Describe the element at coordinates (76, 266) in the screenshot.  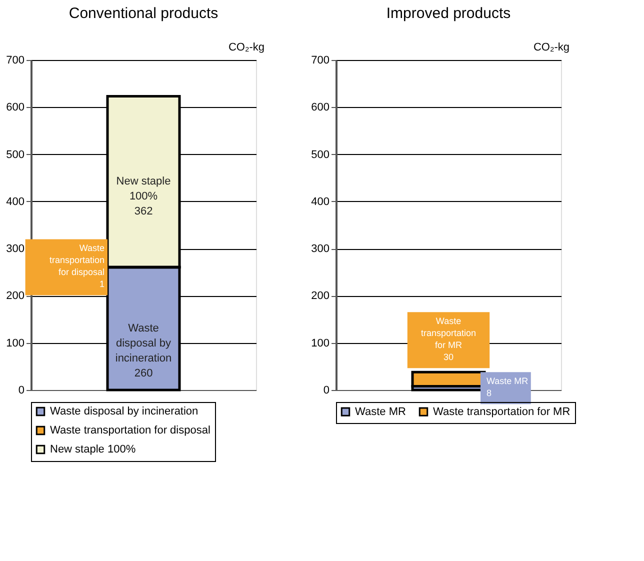
I see `annotation: Waste transportation for disposal 1` at that location.